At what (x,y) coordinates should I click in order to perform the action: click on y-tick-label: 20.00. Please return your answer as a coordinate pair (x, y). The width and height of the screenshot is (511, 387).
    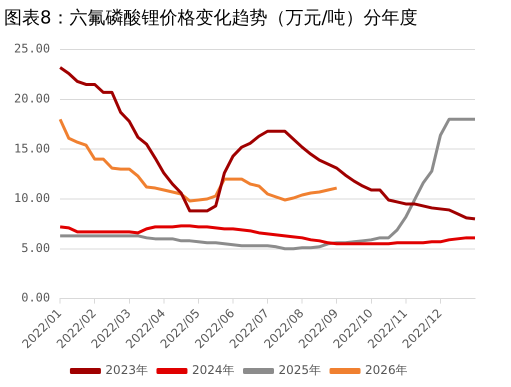
    Looking at the image, I should click on (32, 99).